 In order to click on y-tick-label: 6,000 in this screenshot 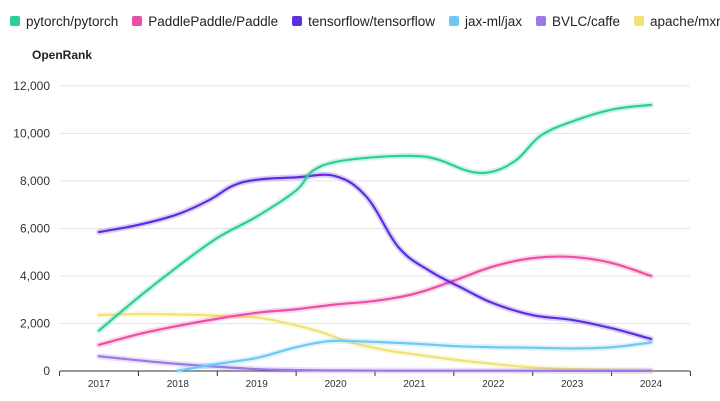, I will do `click(35, 228)`.